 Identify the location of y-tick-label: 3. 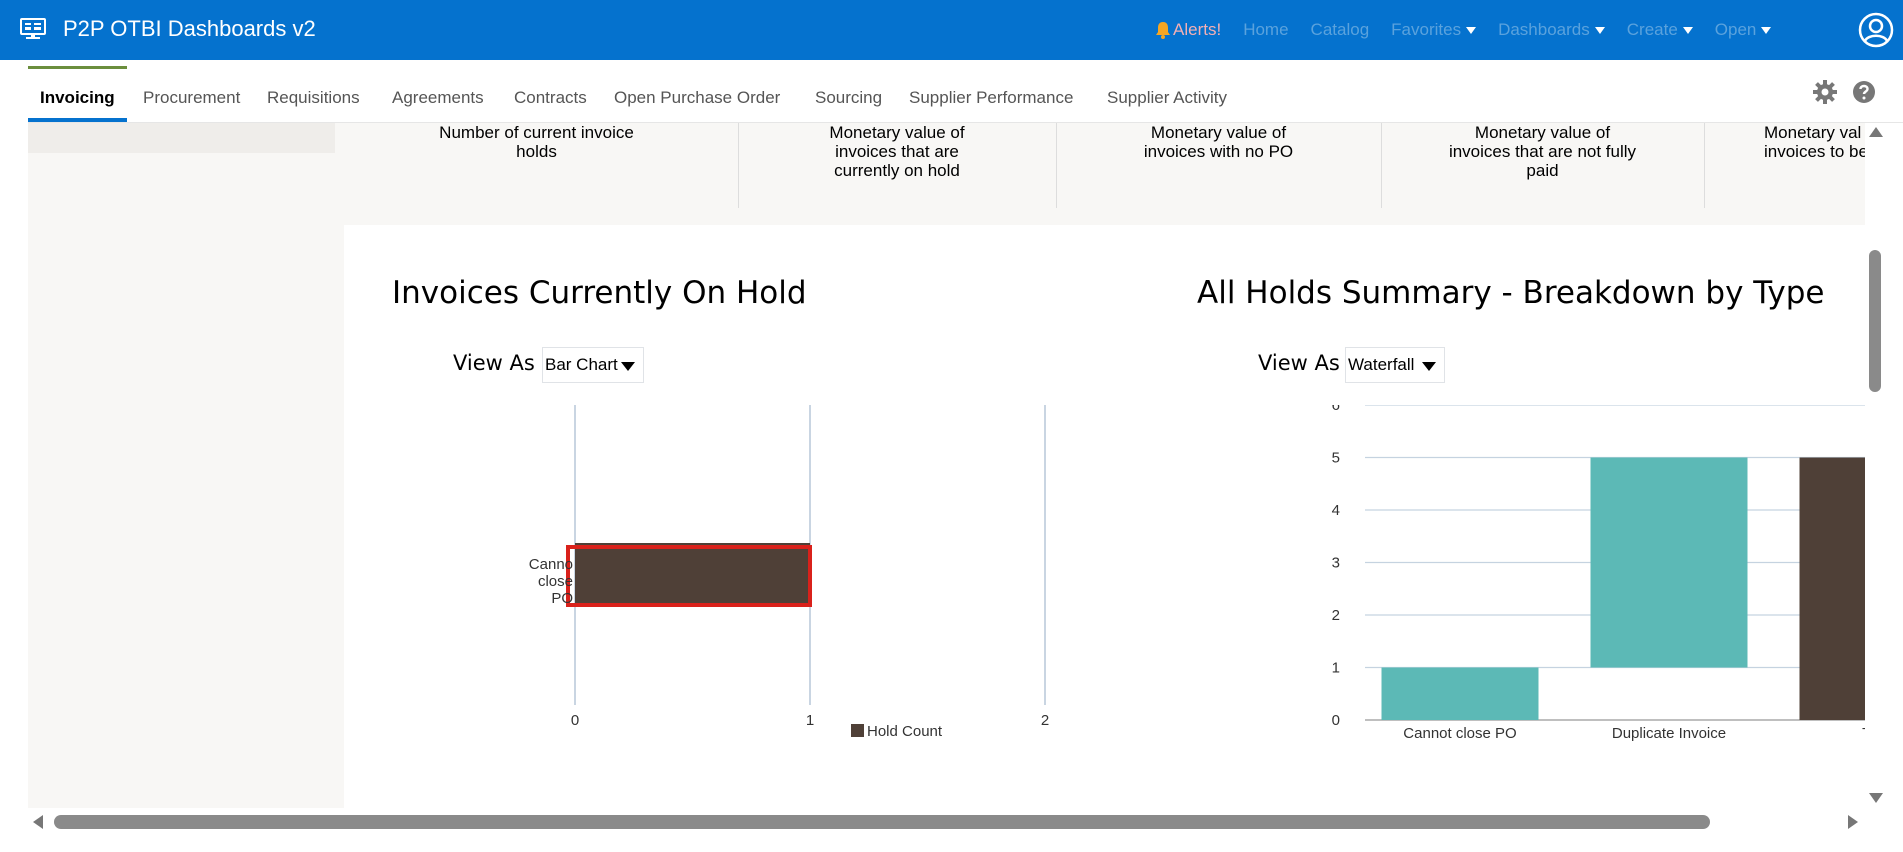
(1336, 563).